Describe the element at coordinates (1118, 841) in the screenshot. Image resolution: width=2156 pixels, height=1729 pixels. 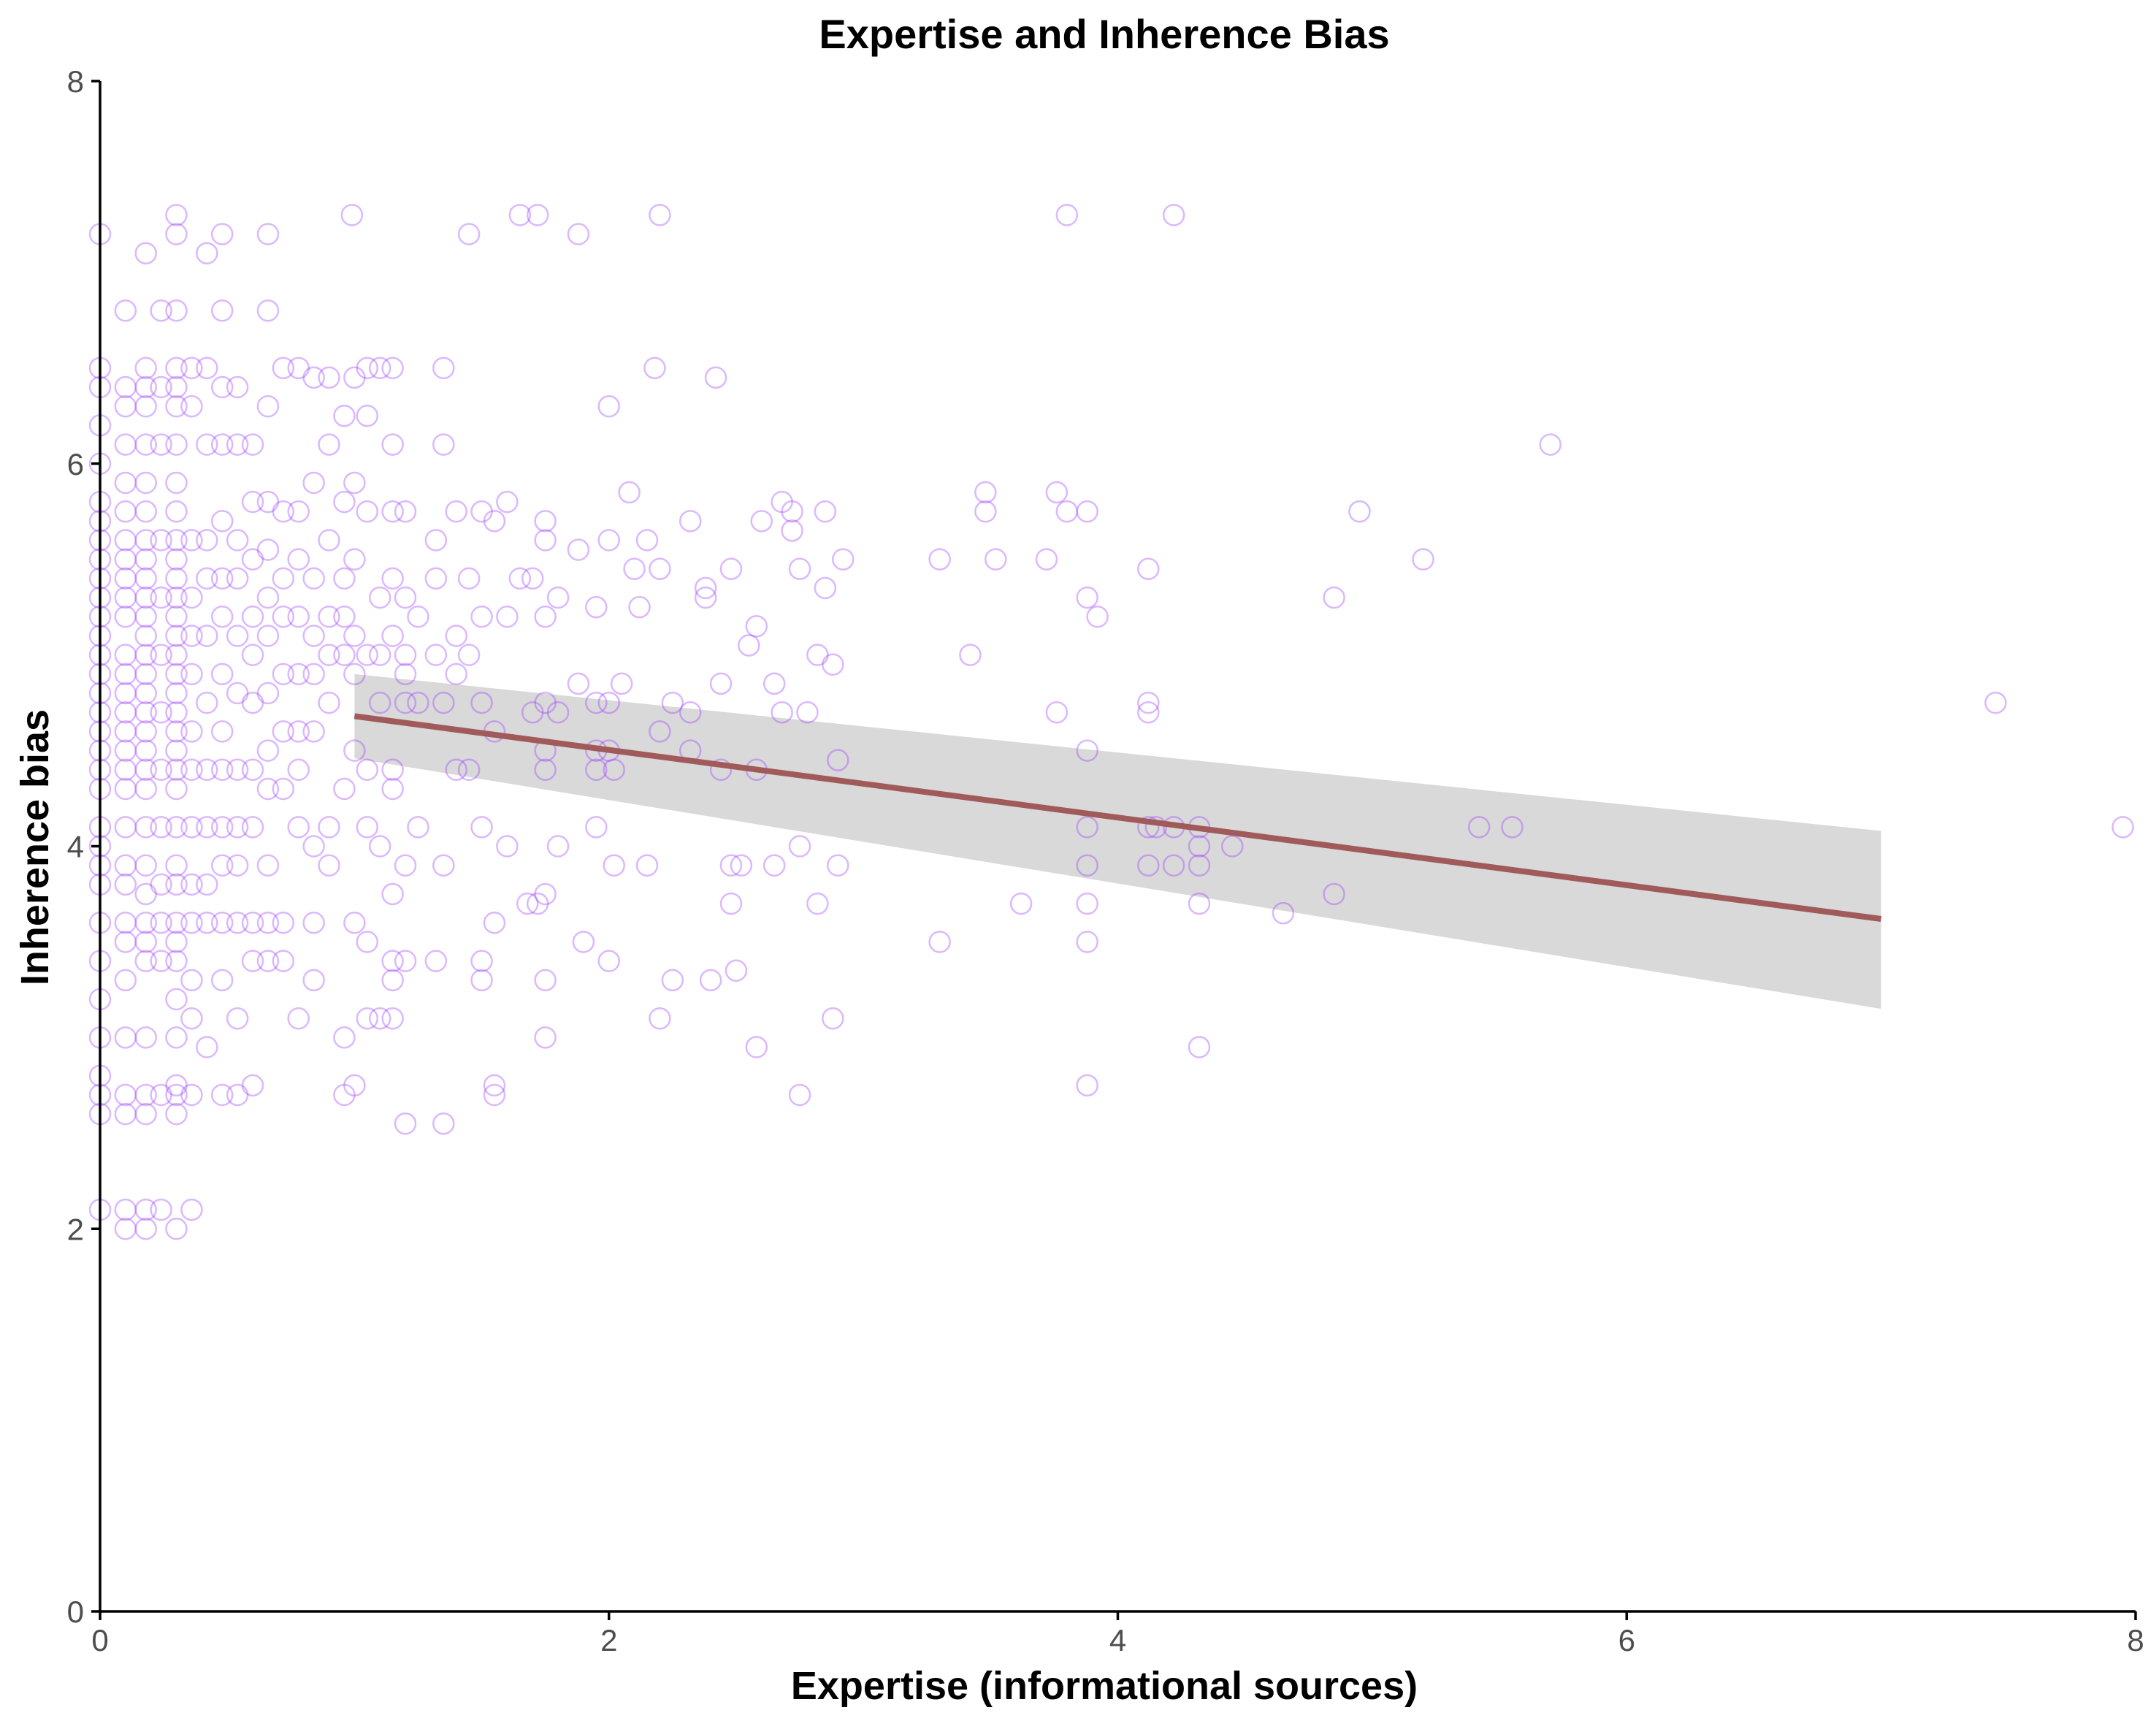
I see `confidence-band-layer` at that location.